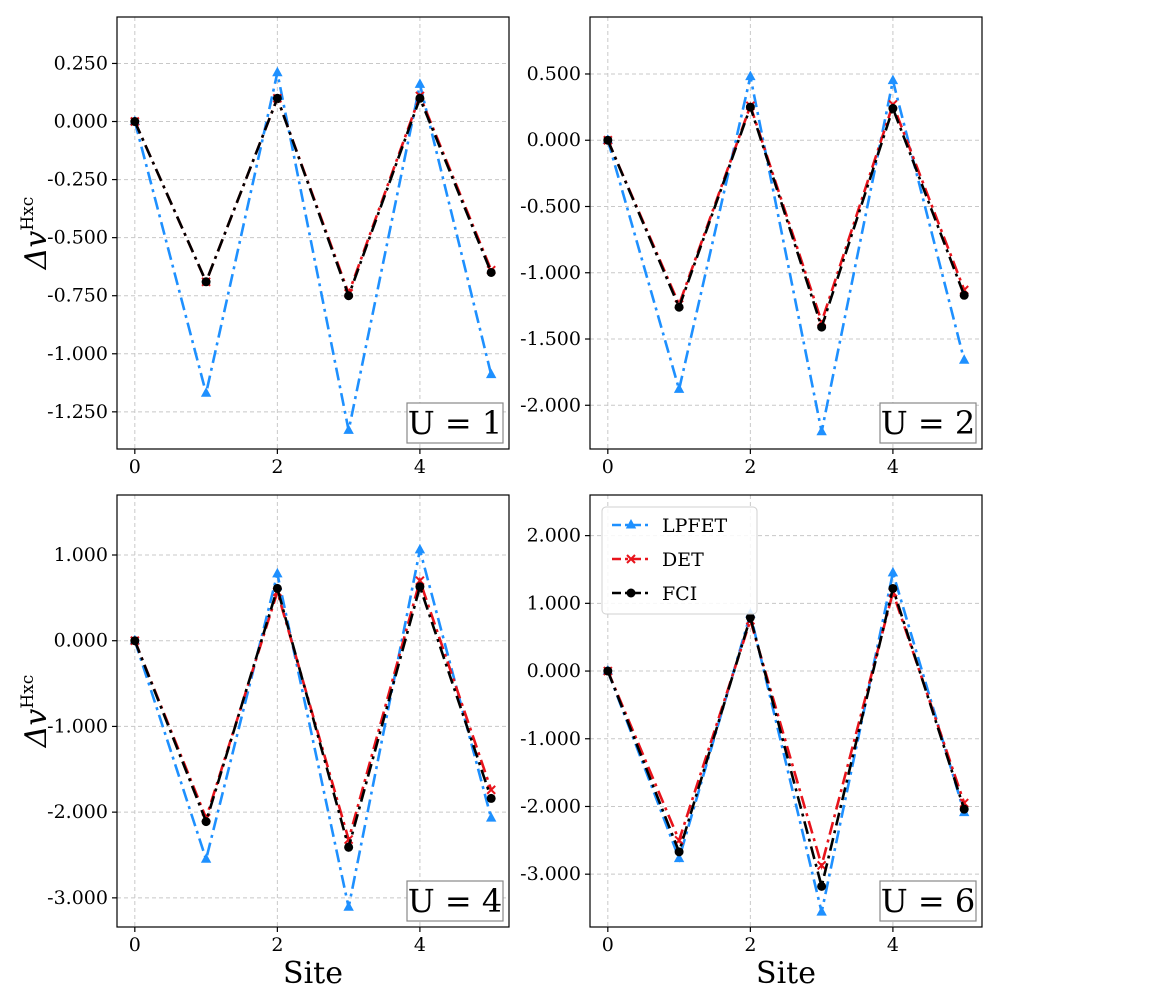 This screenshot has width=1176, height=1008. I want to click on y-tick-label: 0.500, so click(554, 74).